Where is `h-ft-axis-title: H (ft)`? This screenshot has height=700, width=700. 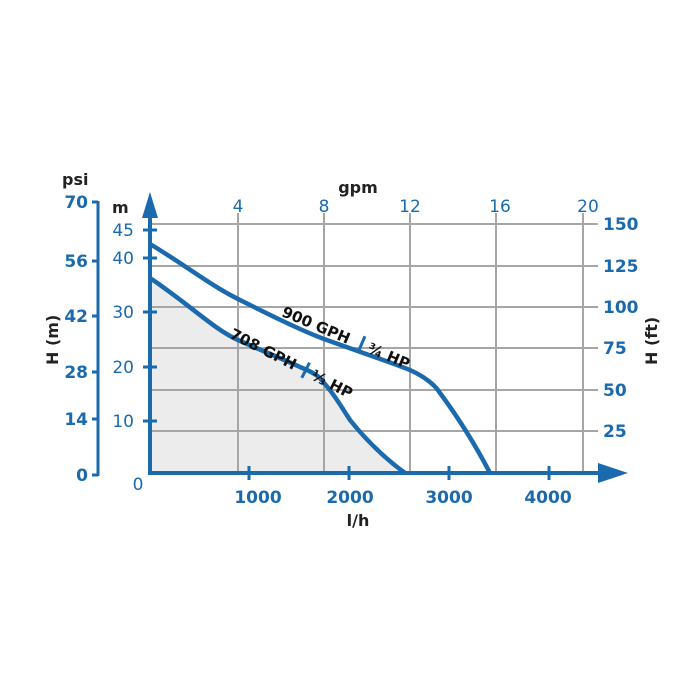 h-ft-axis-title: H (ft) is located at coordinates (651, 341).